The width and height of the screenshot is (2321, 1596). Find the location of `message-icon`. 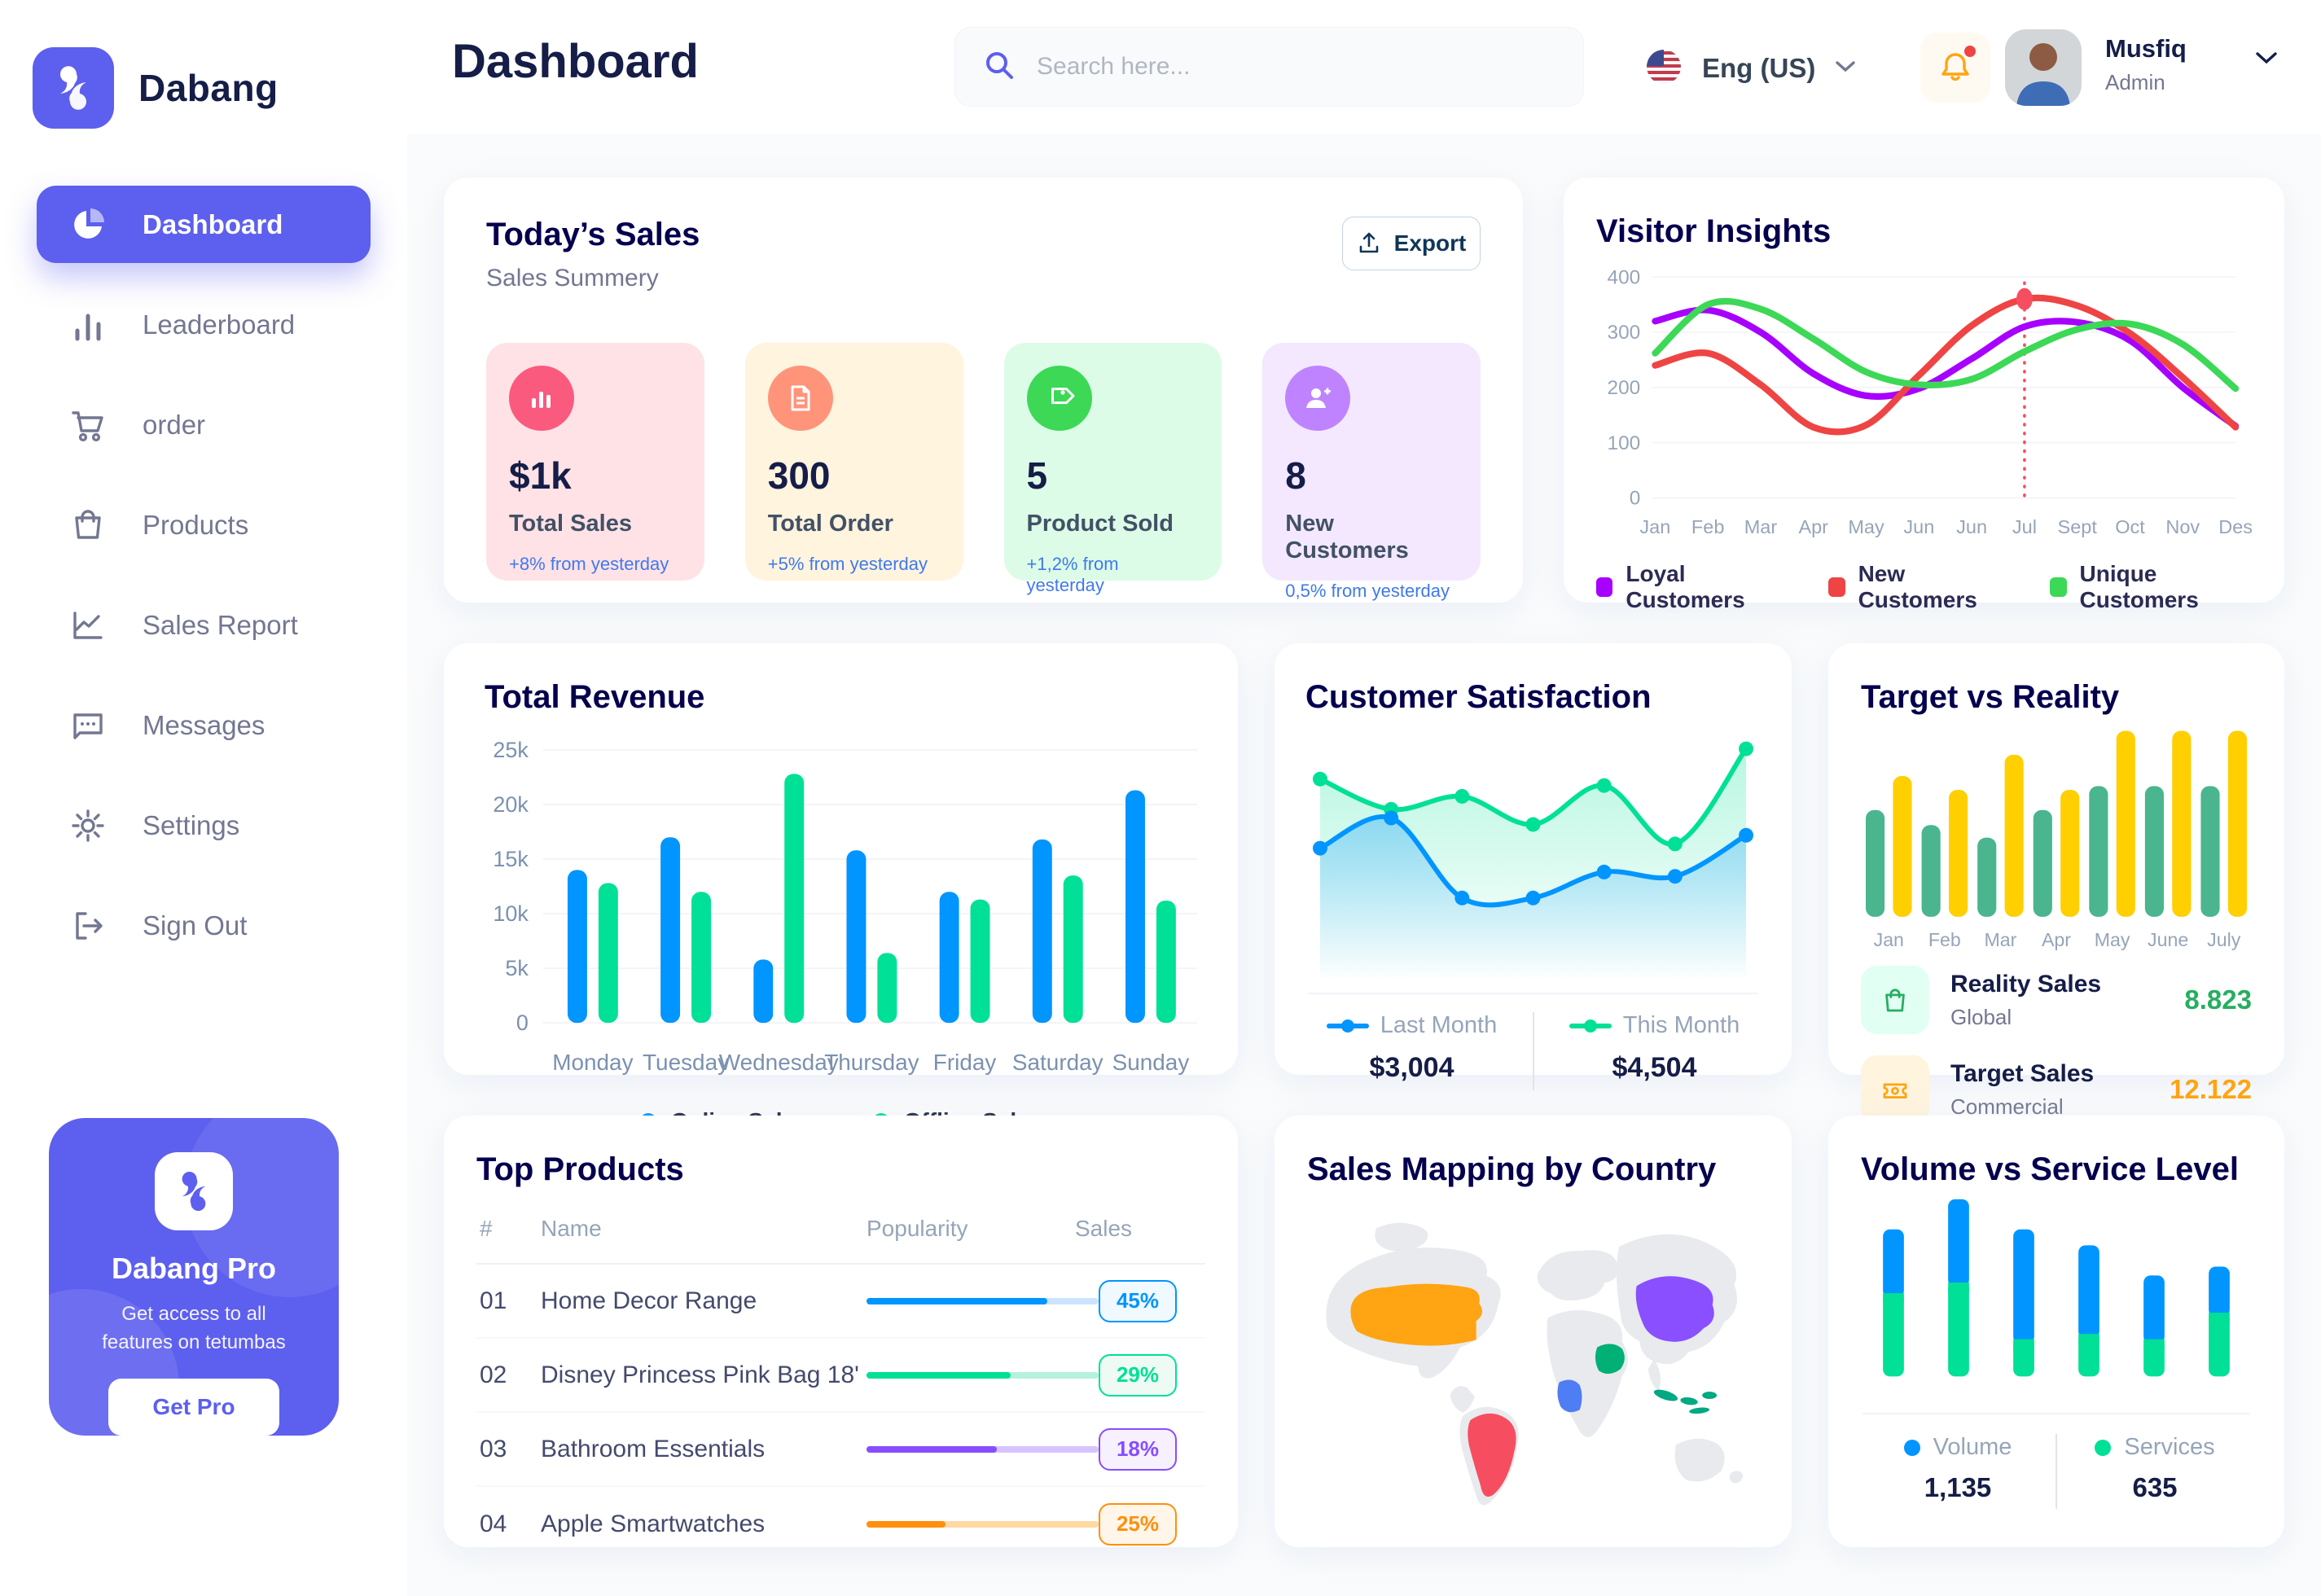

message-icon is located at coordinates (88, 725).